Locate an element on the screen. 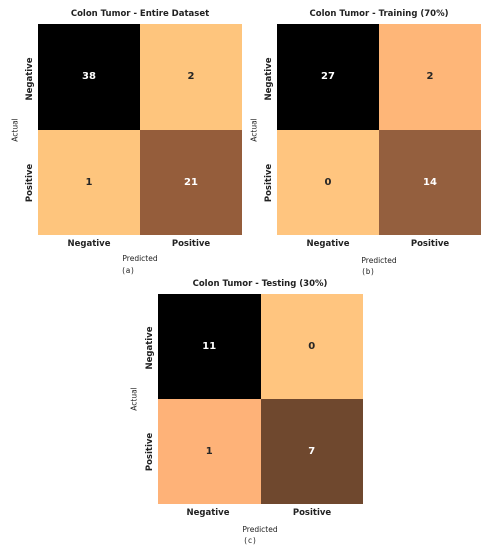  heatmap-cell: 7 is located at coordinates (311, 451).